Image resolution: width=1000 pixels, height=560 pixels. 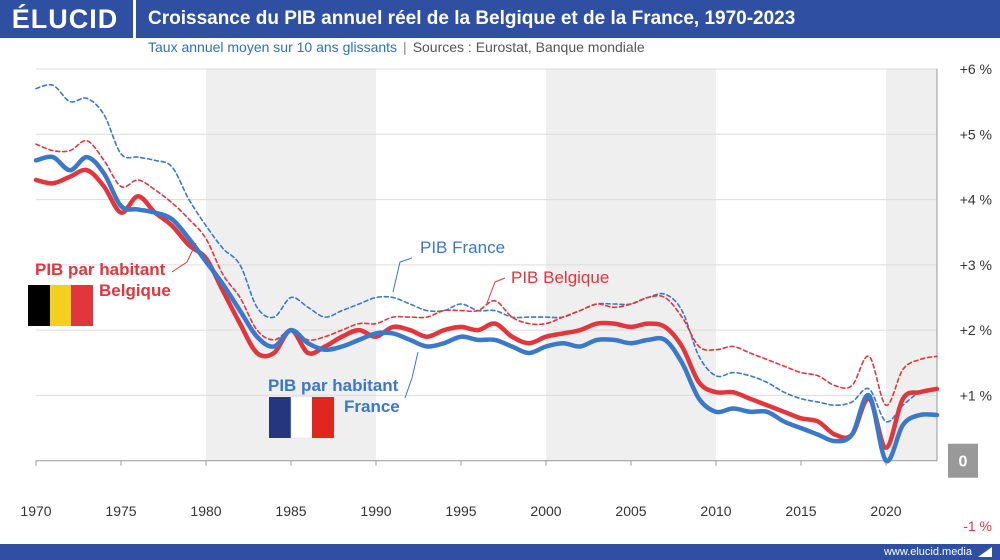 I want to click on x-tick-label-9: 2015, so click(x=800, y=511).